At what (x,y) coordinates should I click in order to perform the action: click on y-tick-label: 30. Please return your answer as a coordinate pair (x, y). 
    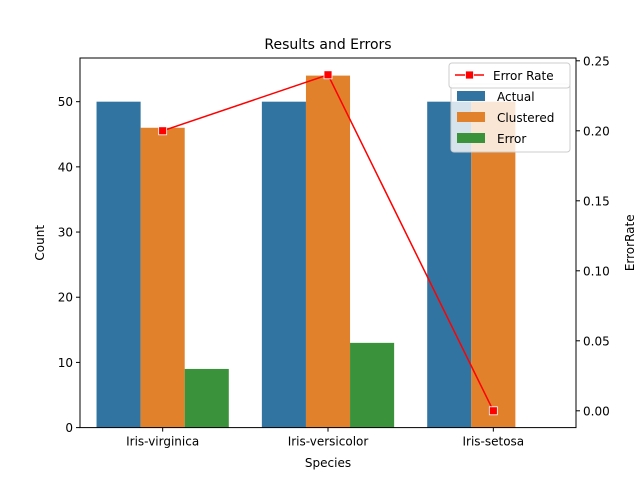
    Looking at the image, I should click on (65, 233).